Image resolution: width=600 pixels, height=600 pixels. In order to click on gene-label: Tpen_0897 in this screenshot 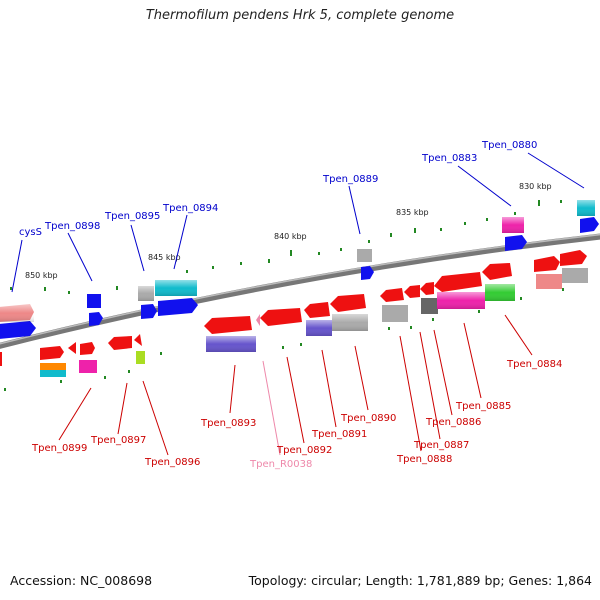, I will do `click(118, 440)`.